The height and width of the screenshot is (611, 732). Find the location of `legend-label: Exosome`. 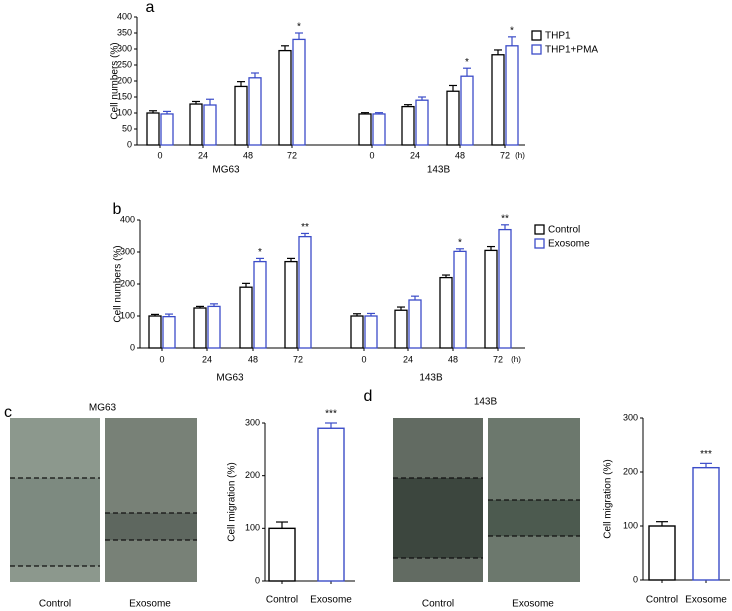

legend-label: Exosome is located at coordinates (569, 244).